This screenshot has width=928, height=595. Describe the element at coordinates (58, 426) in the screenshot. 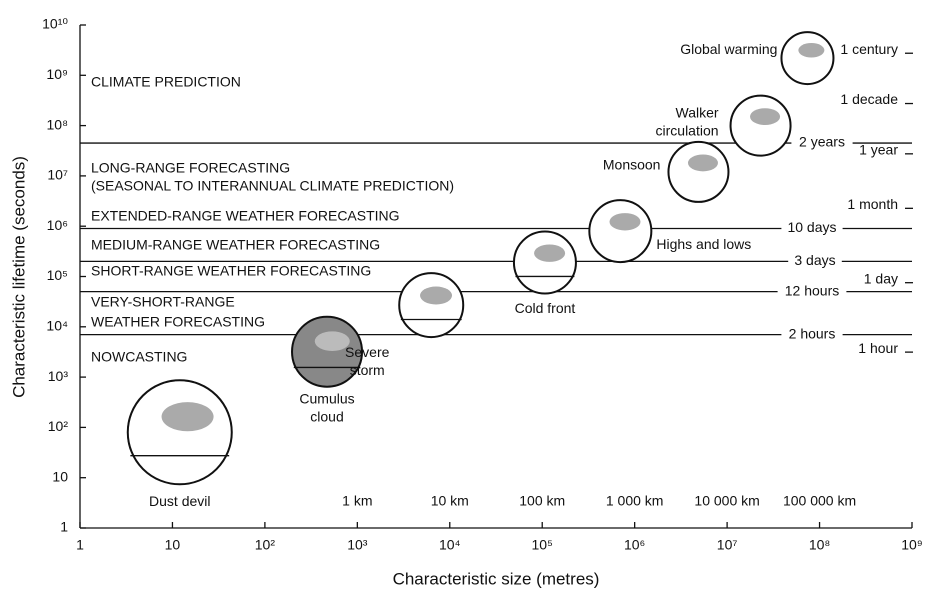

I see `y-tick-label: 10²` at that location.